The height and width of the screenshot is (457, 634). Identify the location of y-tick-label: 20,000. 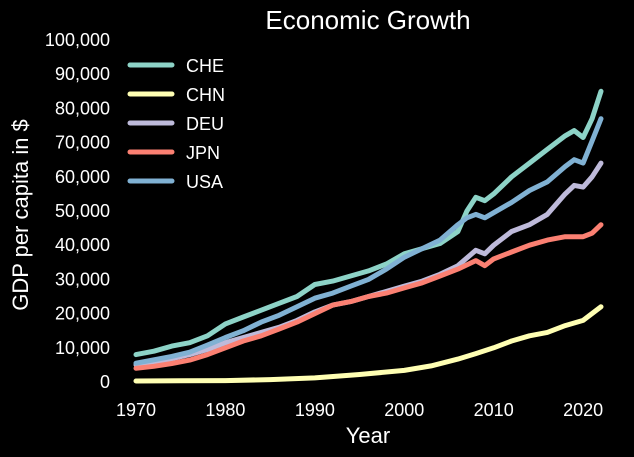
(82, 314).